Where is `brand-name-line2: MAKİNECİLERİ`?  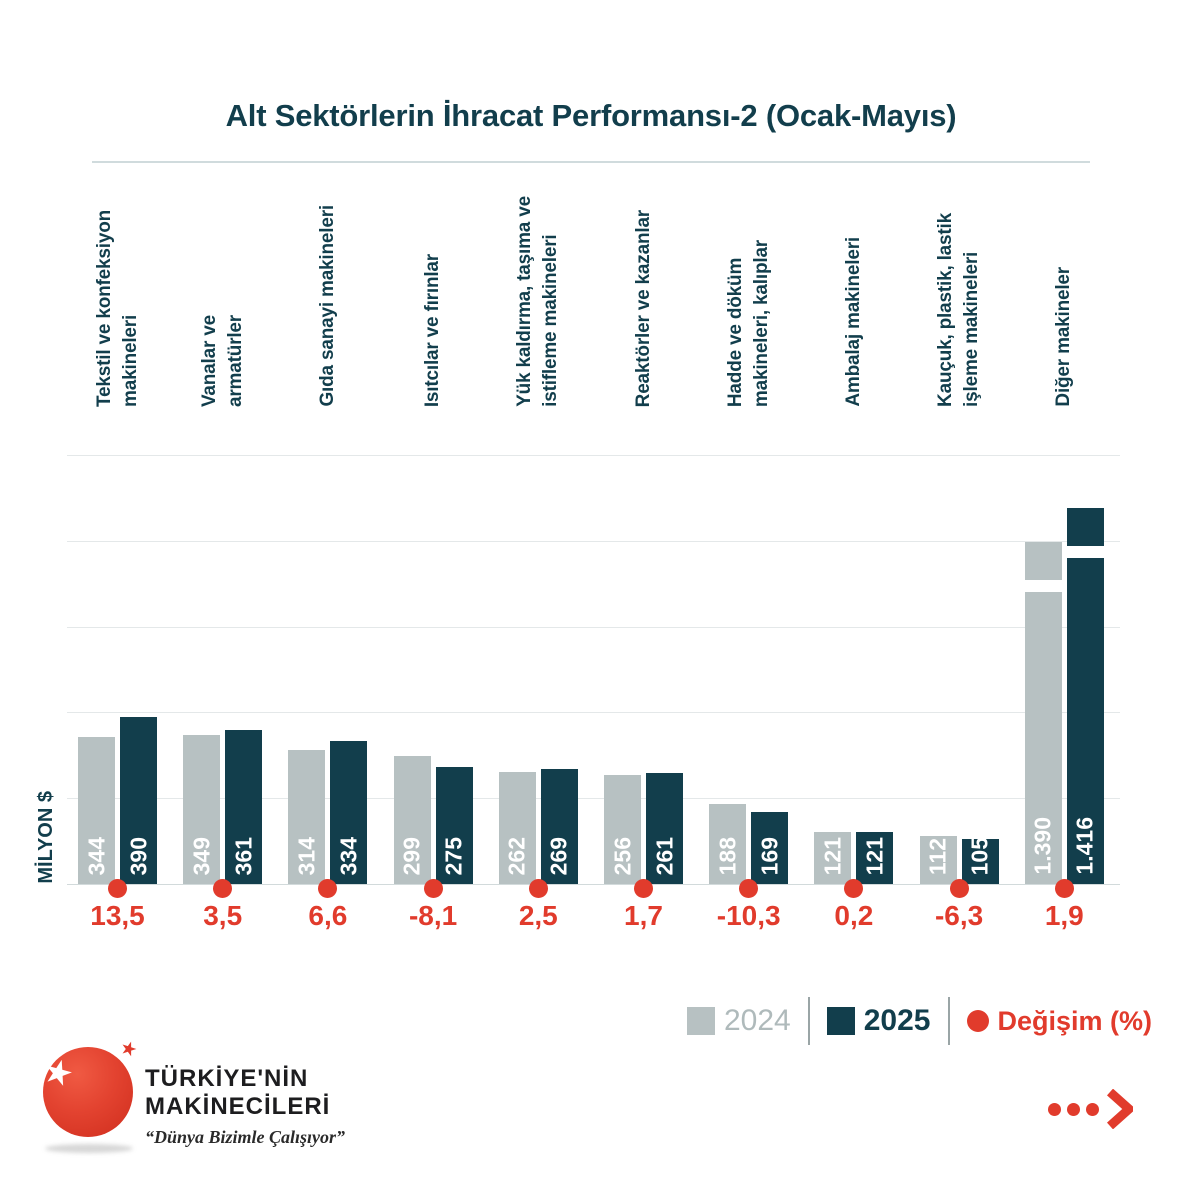 brand-name-line2: MAKİNECİLERİ is located at coordinates (238, 1107).